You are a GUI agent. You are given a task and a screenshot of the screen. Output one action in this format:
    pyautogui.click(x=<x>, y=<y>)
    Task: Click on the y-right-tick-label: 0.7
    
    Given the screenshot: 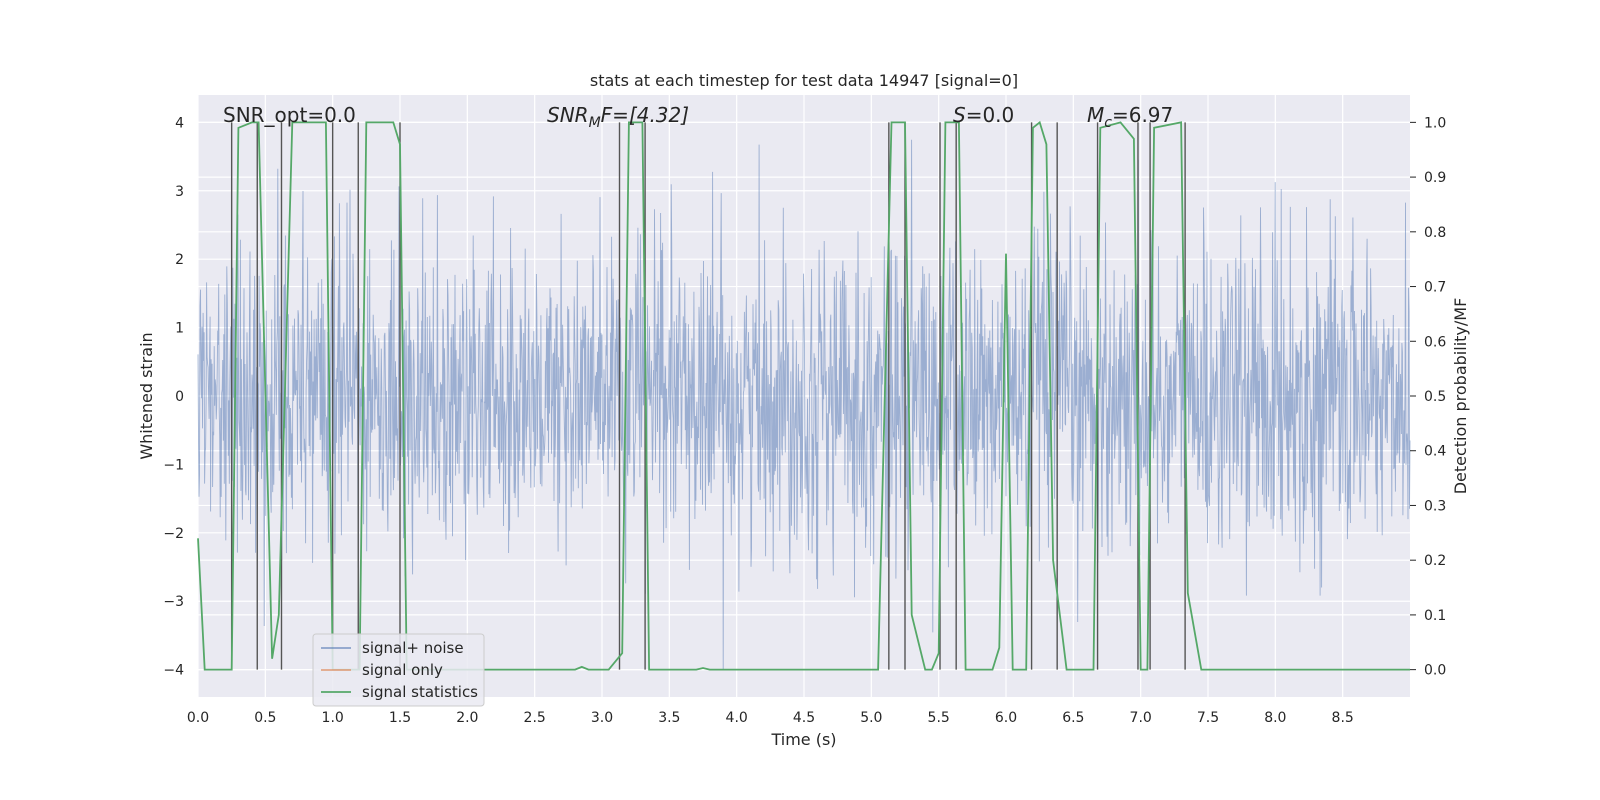 What is the action you would take?
    pyautogui.click(x=1435, y=288)
    